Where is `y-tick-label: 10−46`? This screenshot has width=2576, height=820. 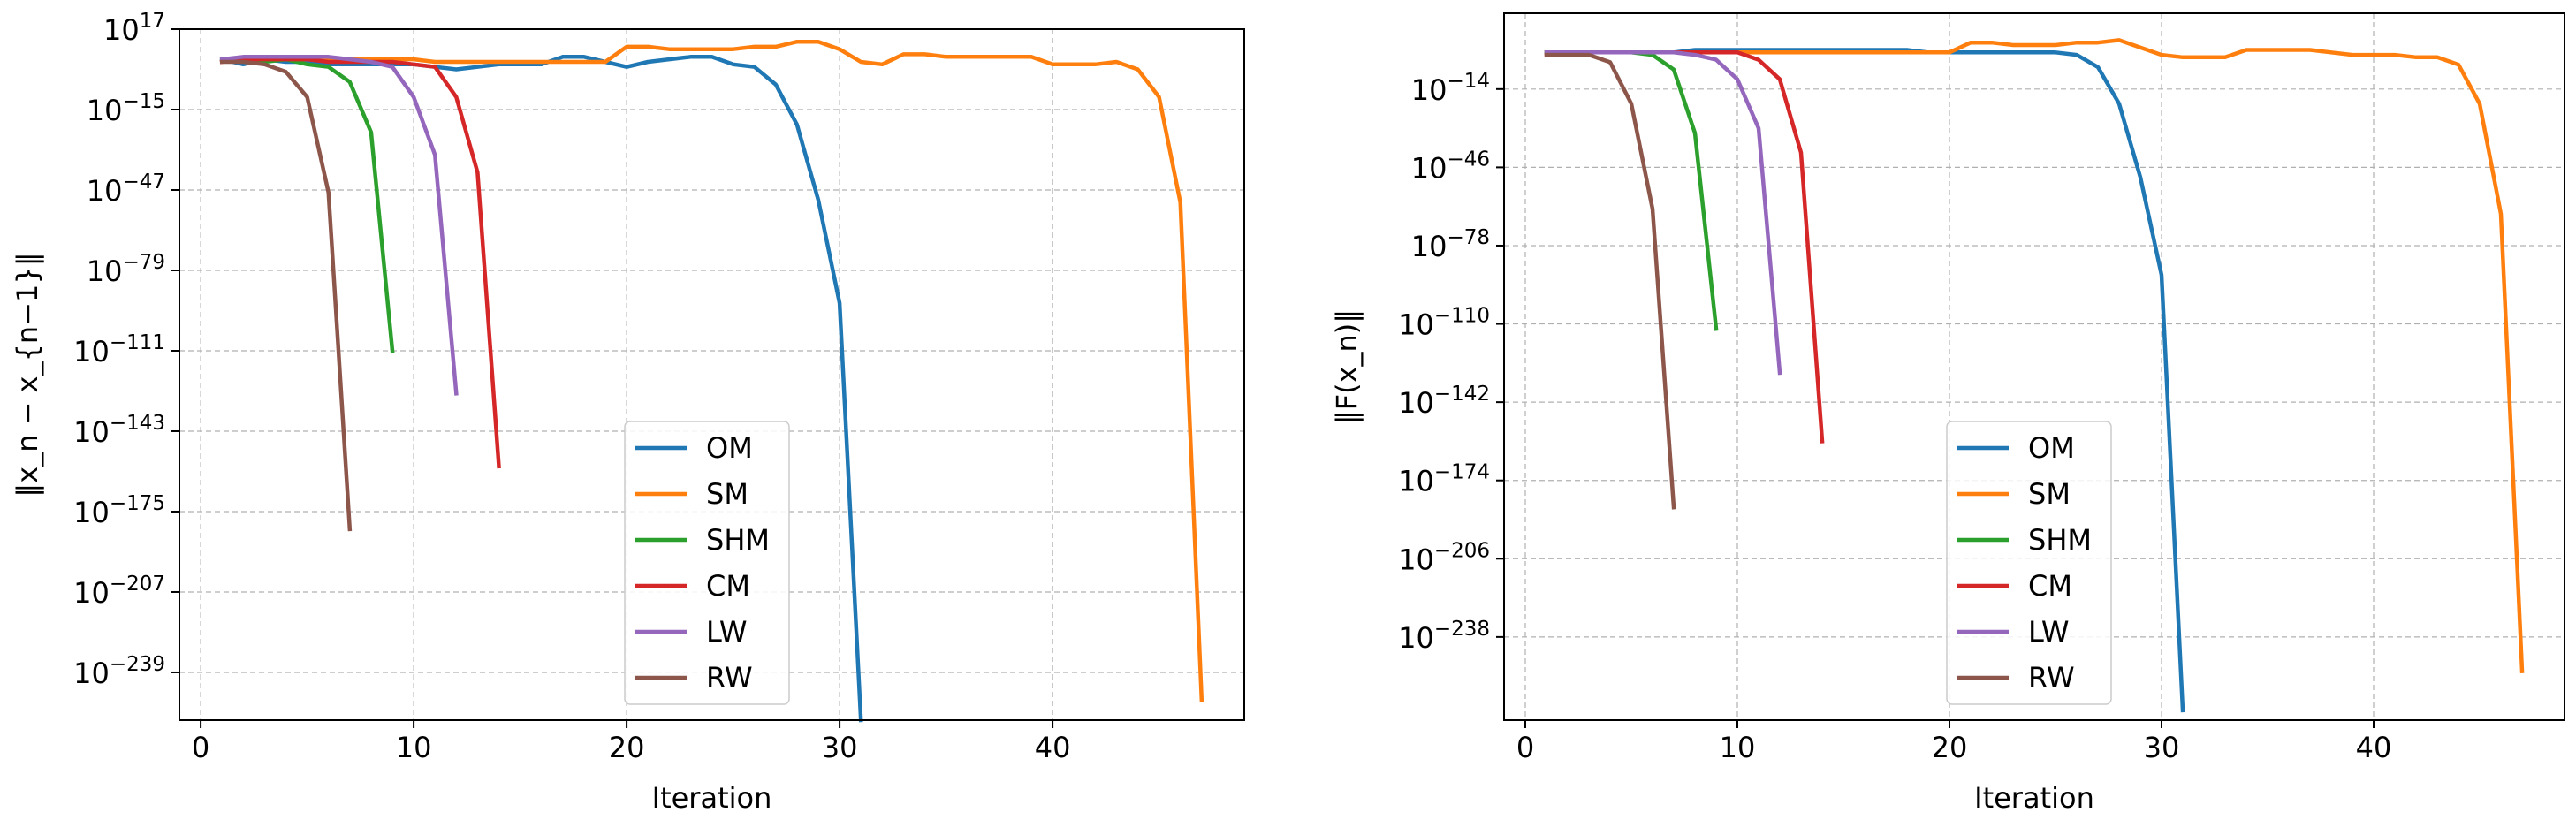
y-tick-label: 10−46 is located at coordinates (1450, 166).